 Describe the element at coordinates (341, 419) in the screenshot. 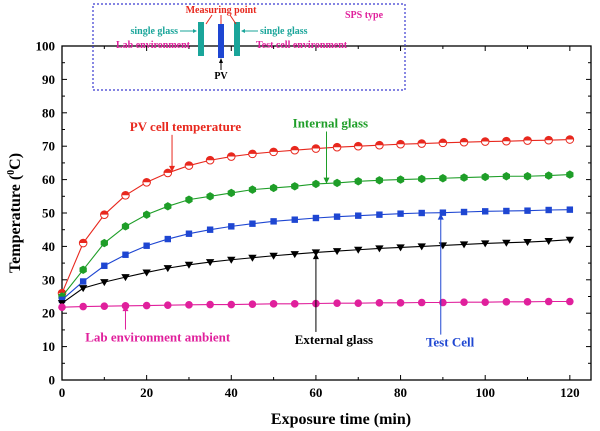

I see `x-axis-title: Exposure time (min)` at that location.